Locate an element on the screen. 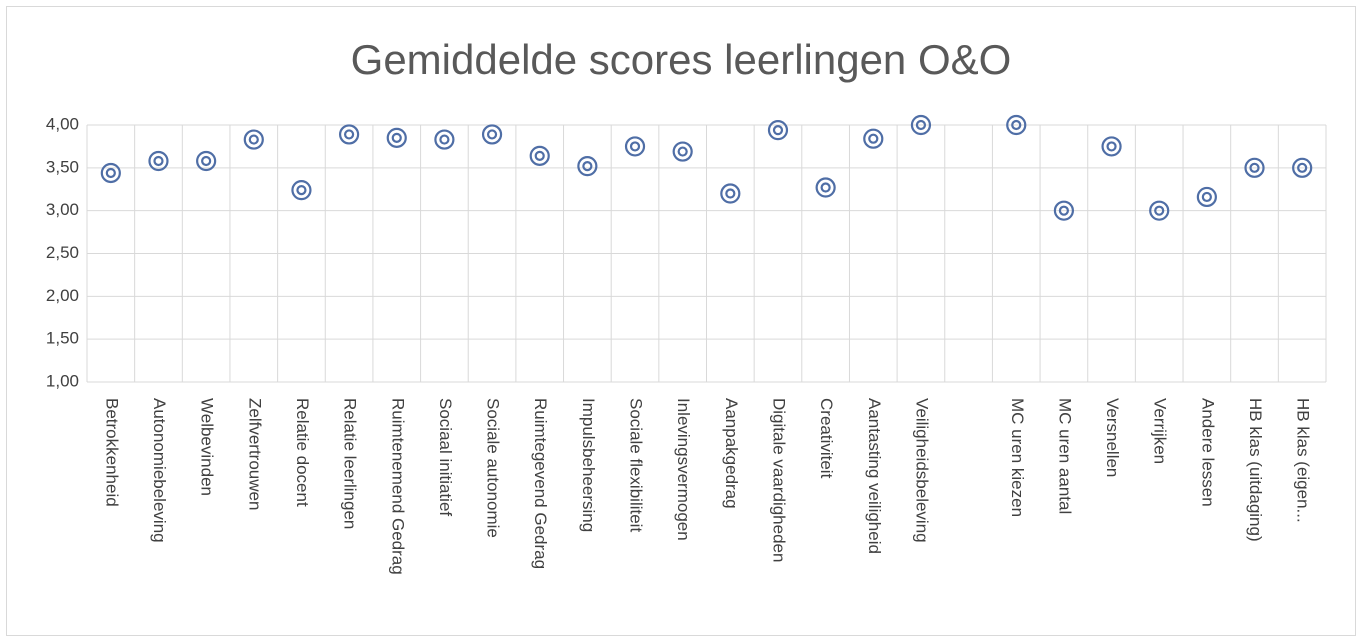  x-tick-label: Creativiteit is located at coordinates (826, 438).